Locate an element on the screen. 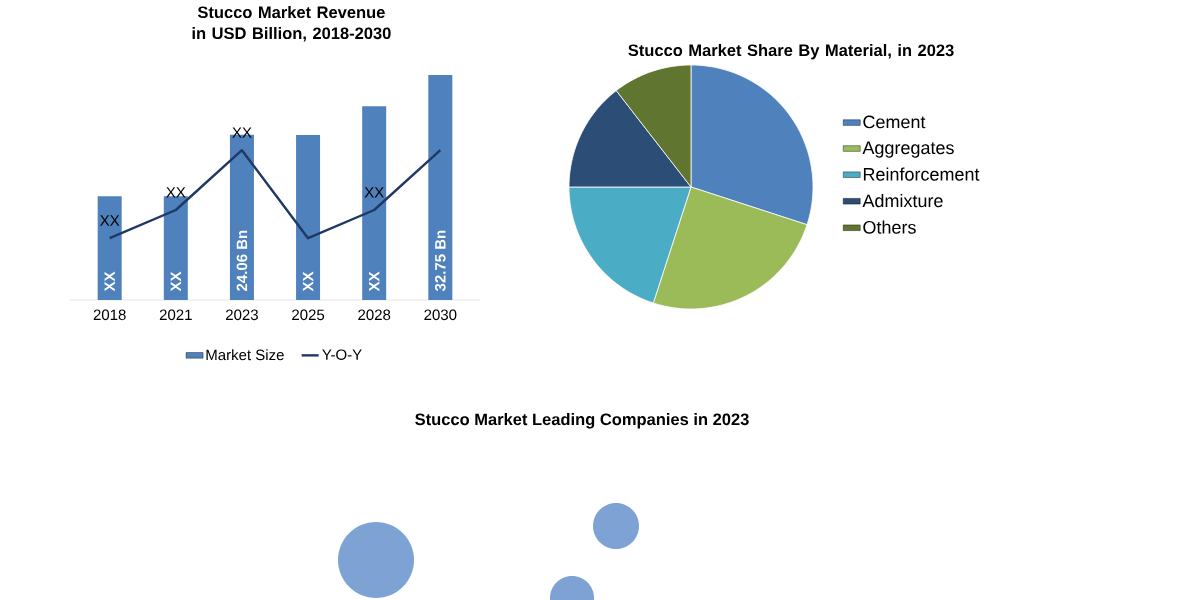 This screenshot has height=600, width=1200. legend-label: Cement is located at coordinates (894, 122).